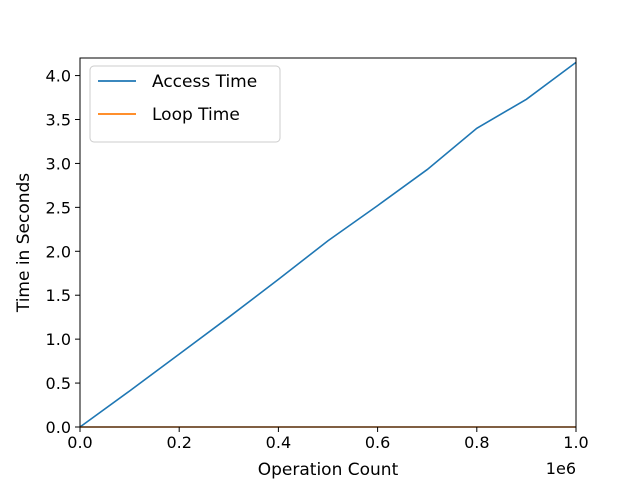 The width and height of the screenshot is (640, 480). Describe the element at coordinates (377, 442) in the screenshot. I see `x-tick-label: 0.6` at that location.